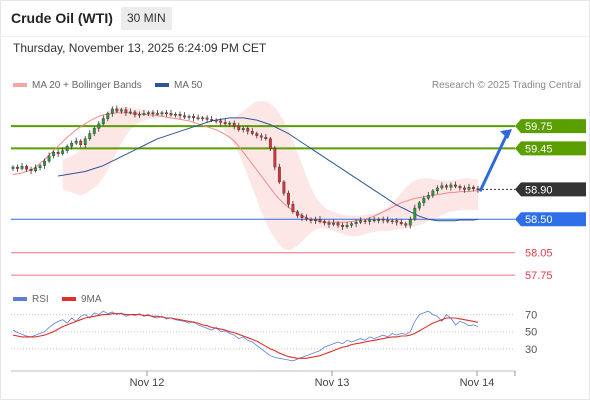 The image size is (590, 400). I want to click on last-price-label: 58.90, so click(550, 189).